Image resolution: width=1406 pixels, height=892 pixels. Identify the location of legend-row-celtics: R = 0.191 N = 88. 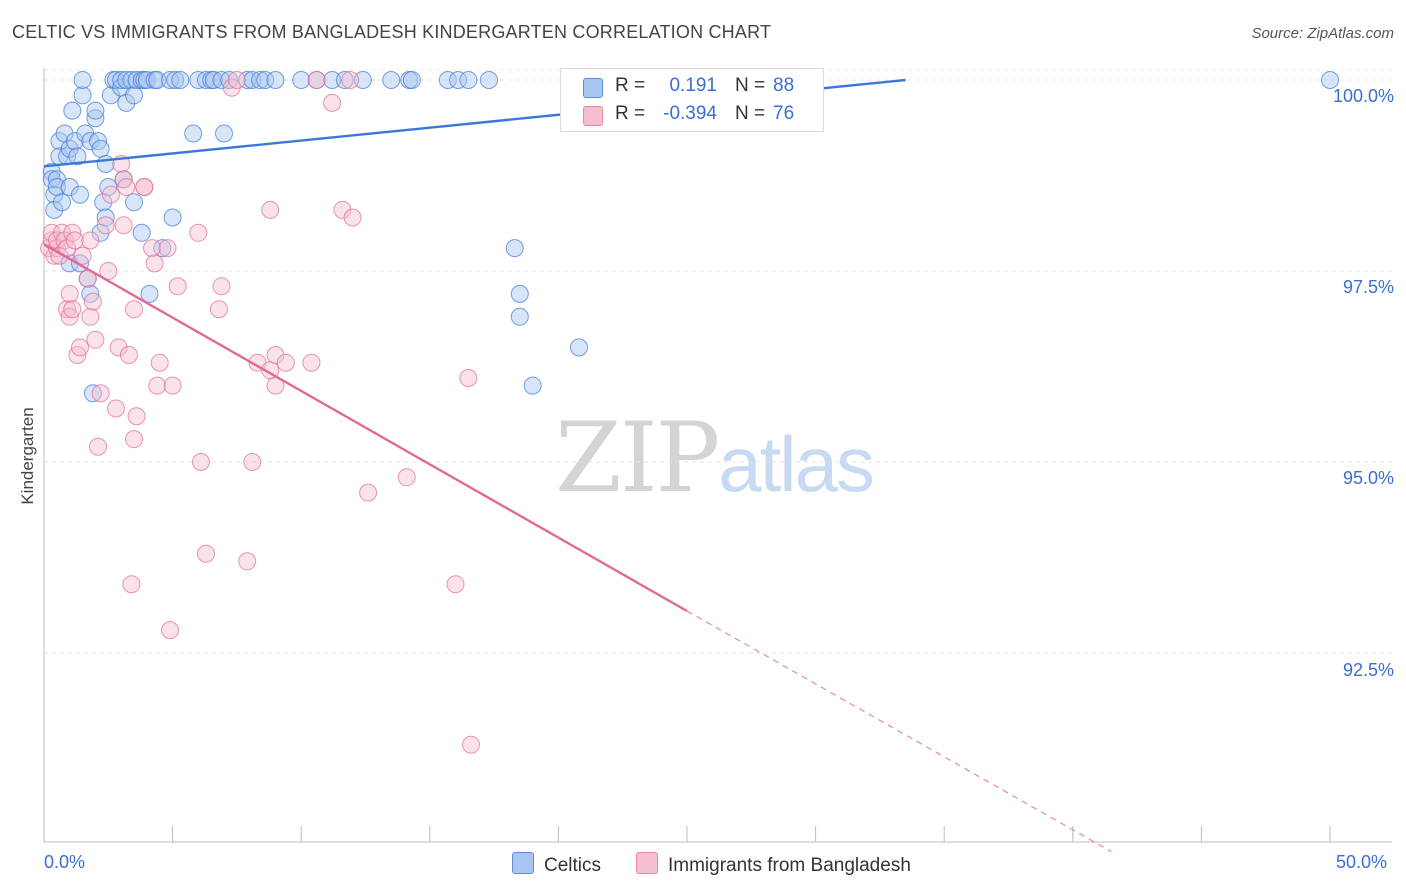
(692, 86).